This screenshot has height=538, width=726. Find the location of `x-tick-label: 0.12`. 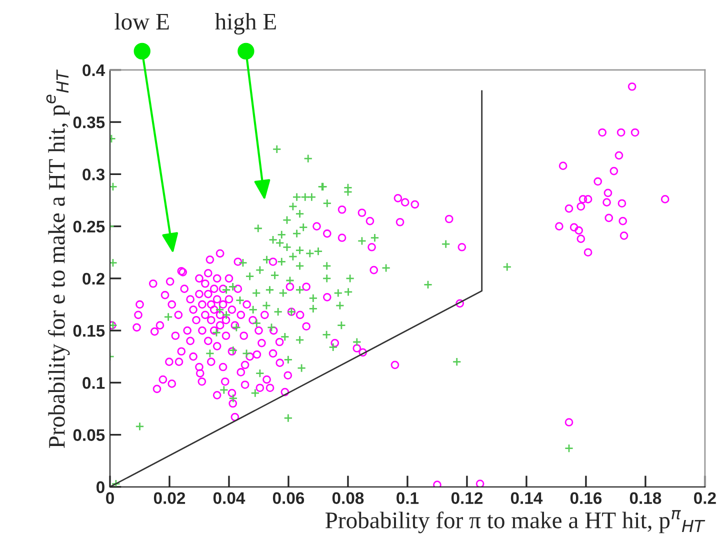

x-tick-label: 0.12 is located at coordinates (467, 498).